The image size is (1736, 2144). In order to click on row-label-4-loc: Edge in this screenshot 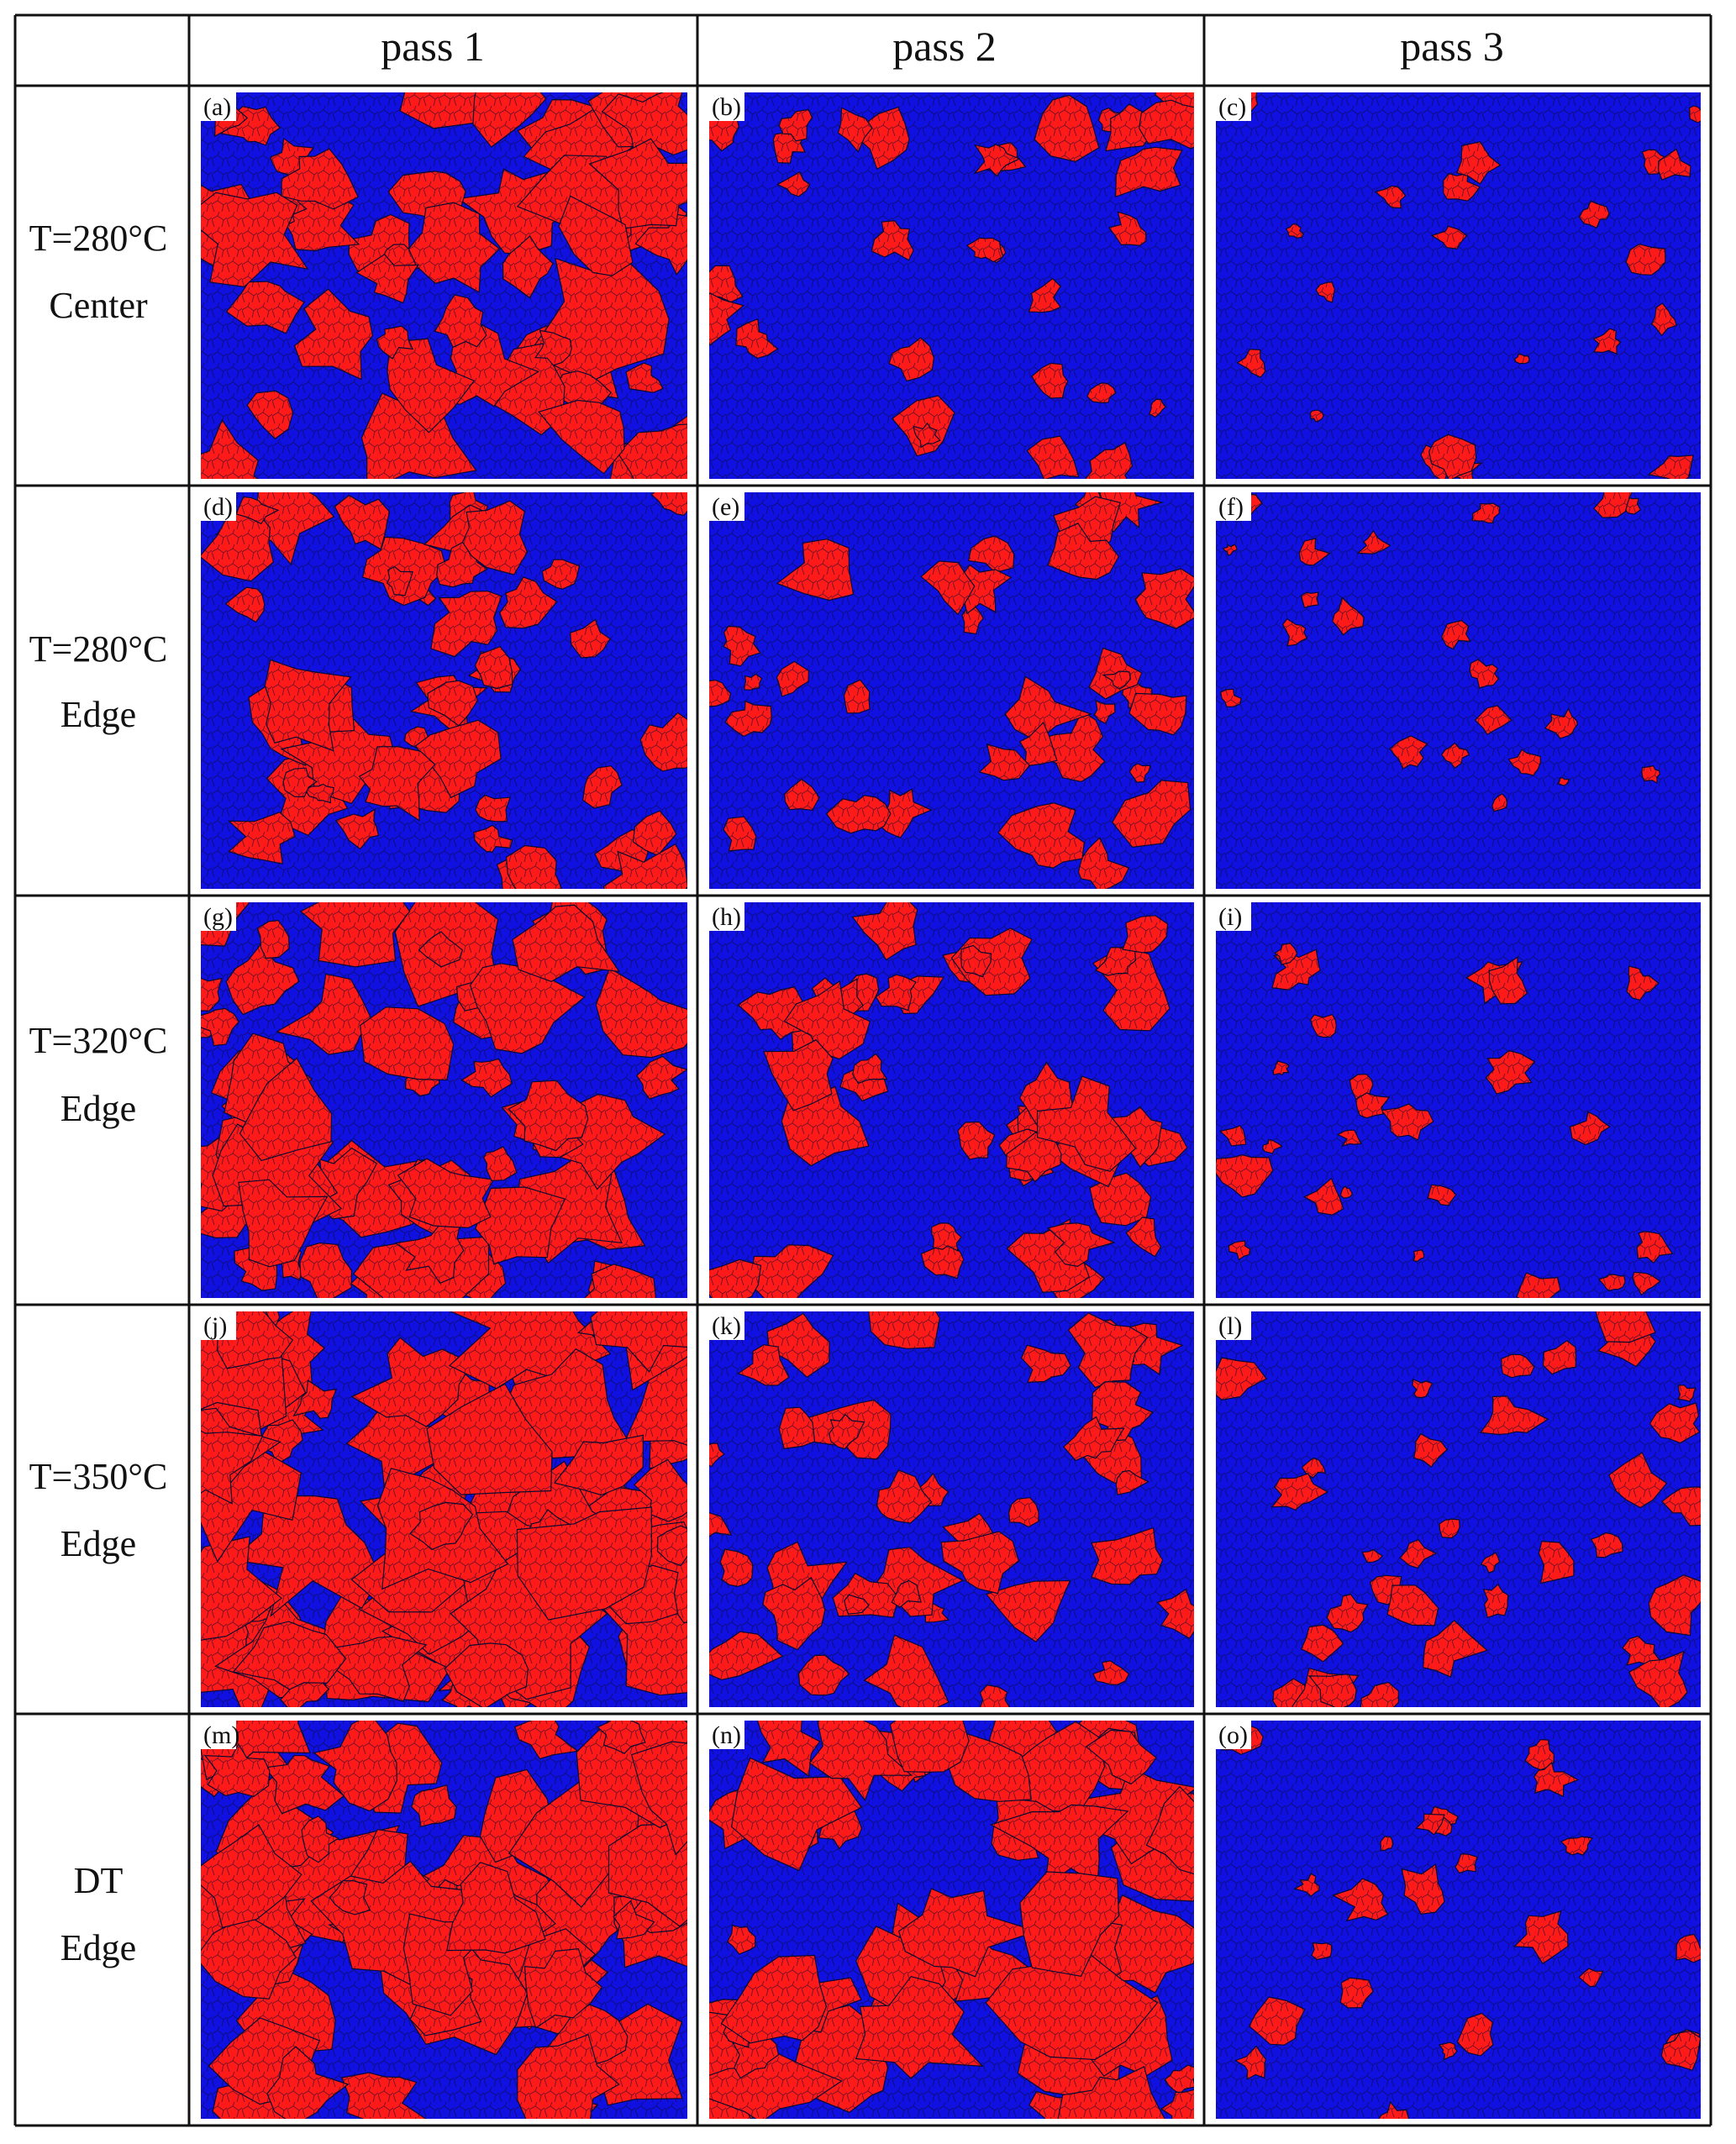, I will do `click(98, 1544)`.